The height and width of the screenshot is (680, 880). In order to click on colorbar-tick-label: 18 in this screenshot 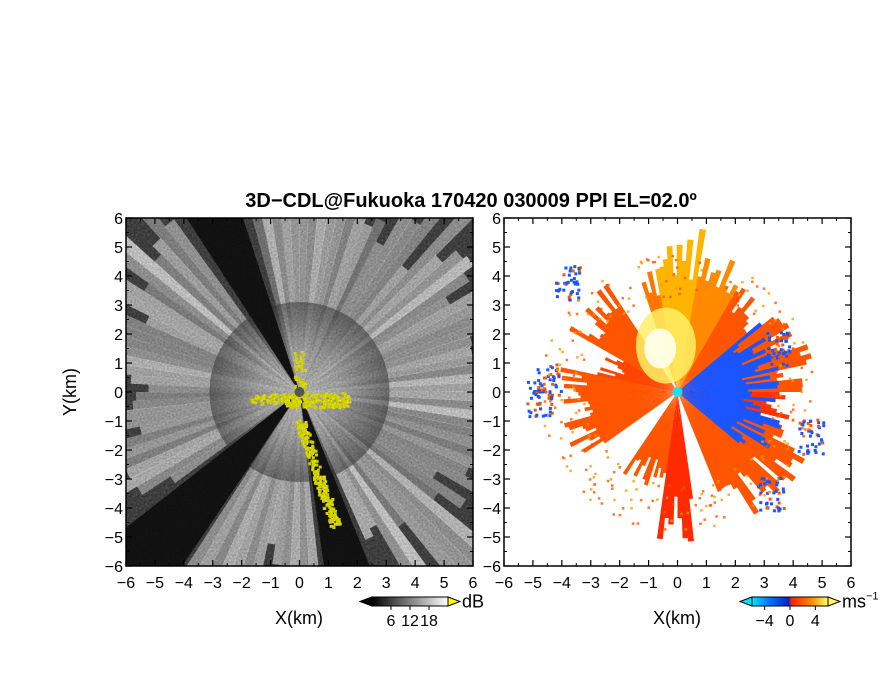, I will do `click(429, 621)`.